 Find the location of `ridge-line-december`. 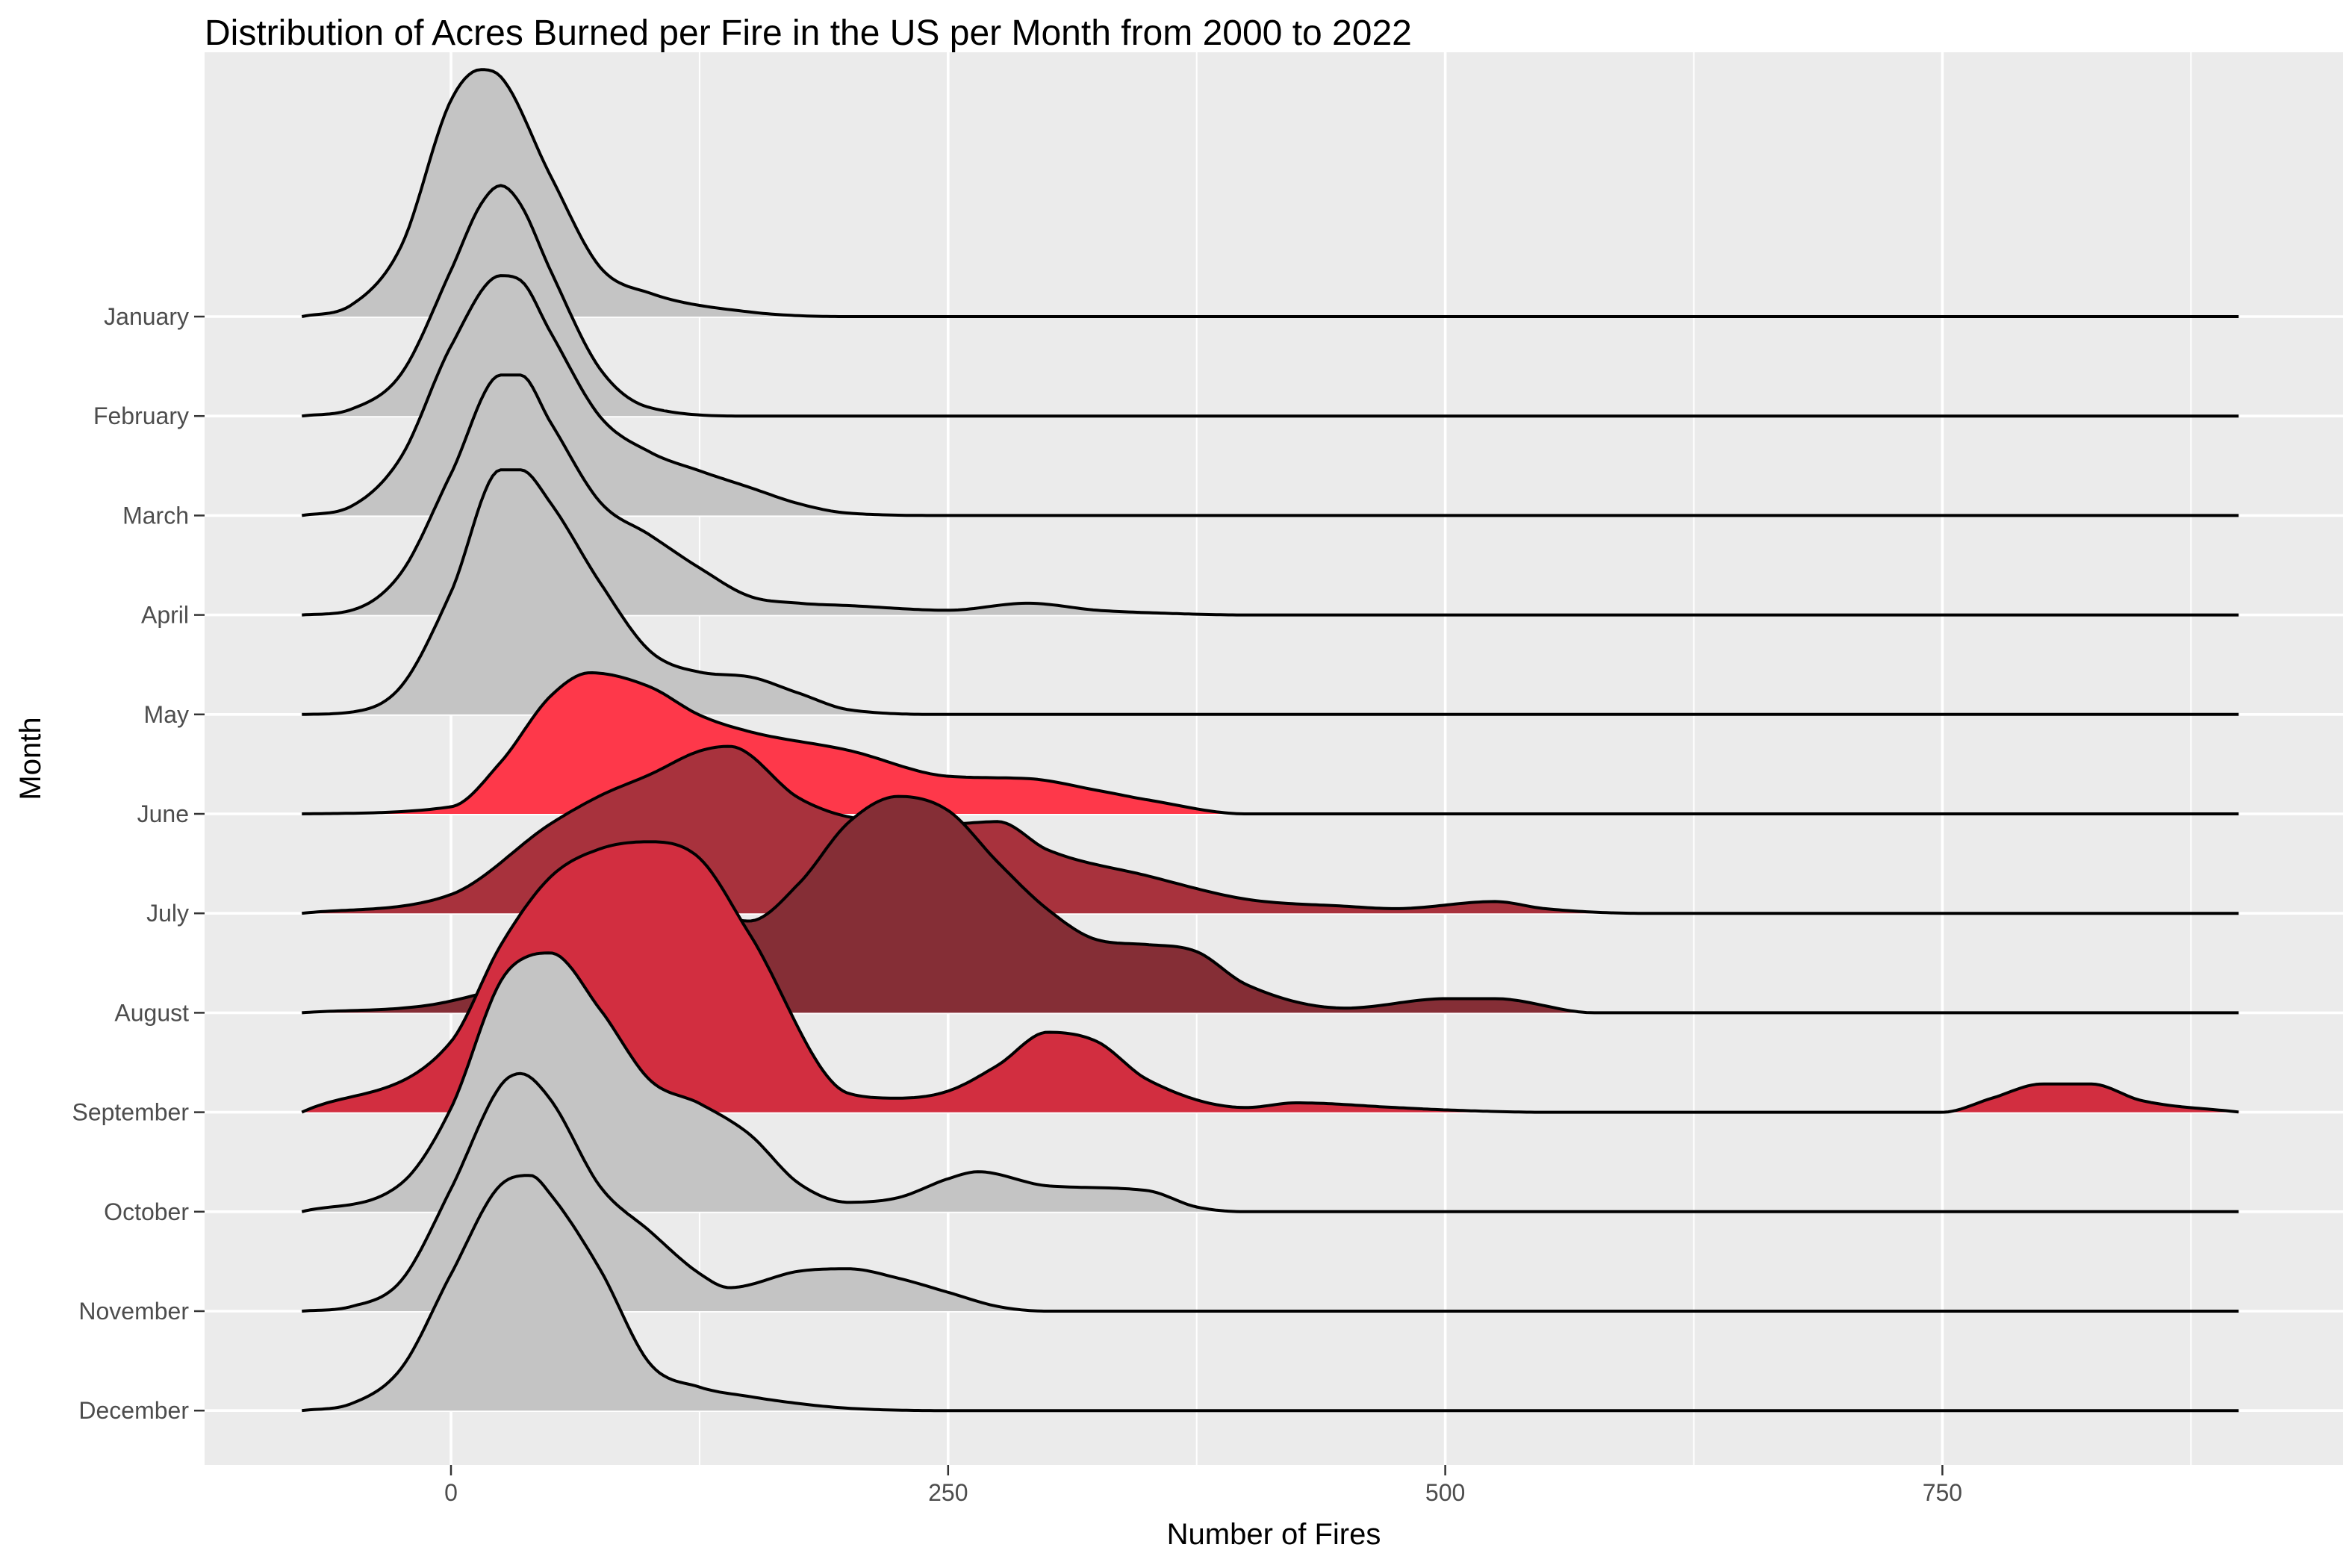

ridge-line-december is located at coordinates (1270, 1293).